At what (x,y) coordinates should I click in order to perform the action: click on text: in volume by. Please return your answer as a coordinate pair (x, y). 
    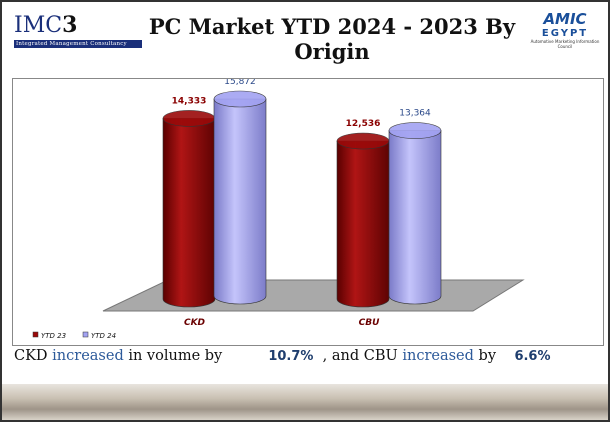
    Looking at the image, I should click on (175, 356).